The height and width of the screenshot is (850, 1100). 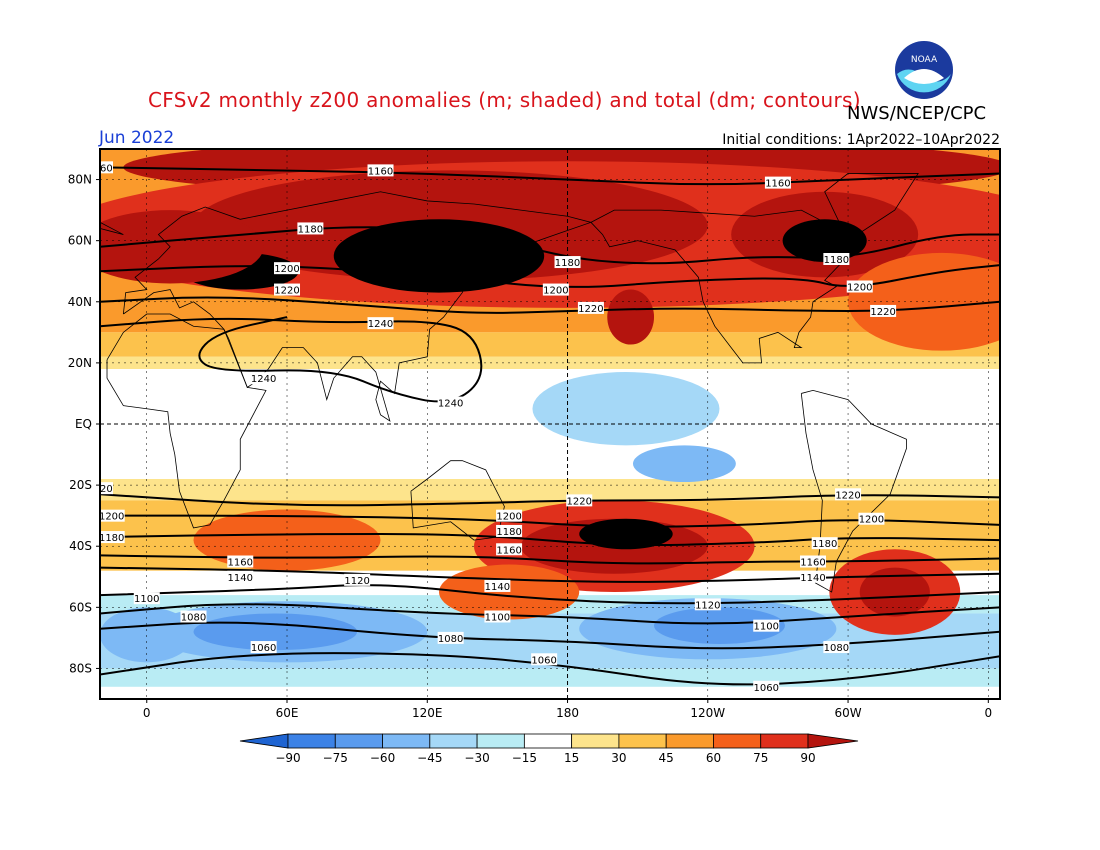 What do you see at coordinates (924, 70) in the screenshot?
I see `noaa-logo-icon: NOAA` at bounding box center [924, 70].